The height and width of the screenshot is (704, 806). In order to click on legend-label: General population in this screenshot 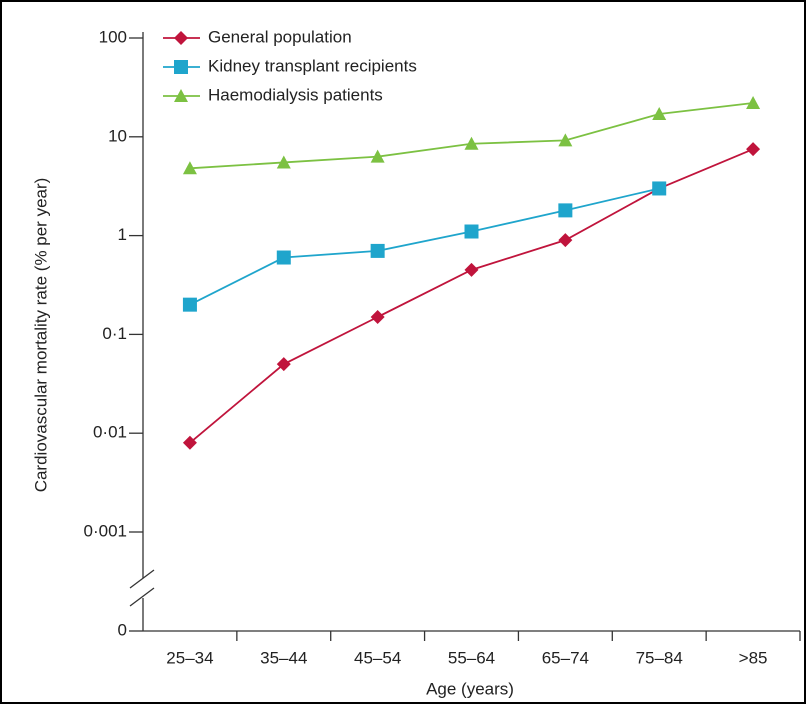, I will do `click(280, 36)`.